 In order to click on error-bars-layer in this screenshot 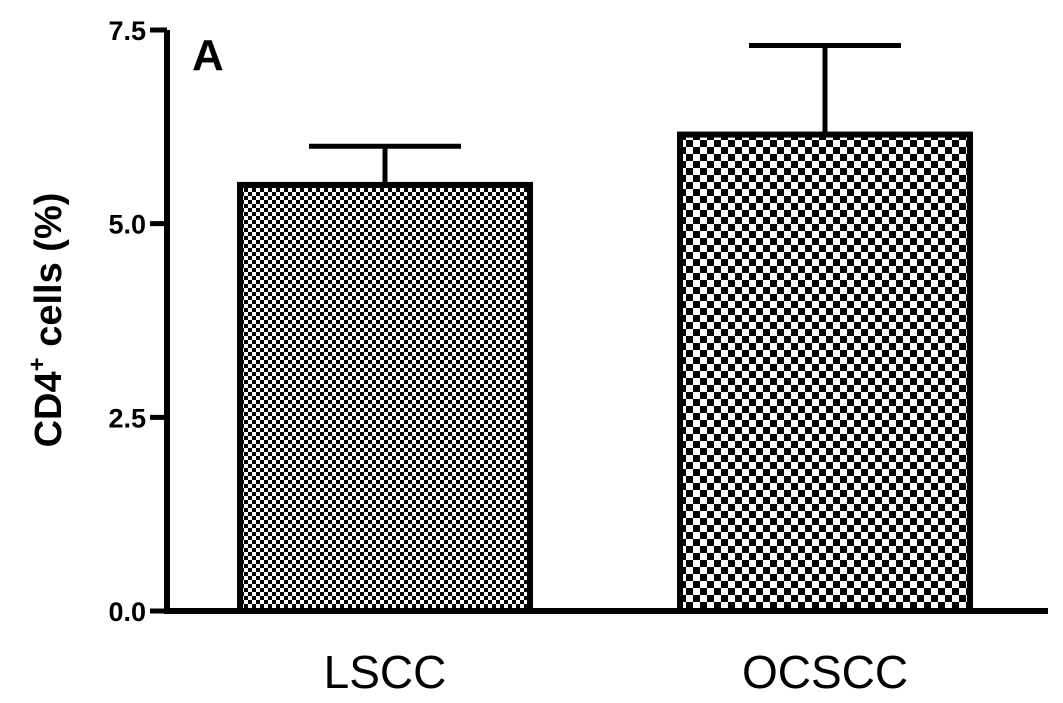, I will do `click(605, 113)`.